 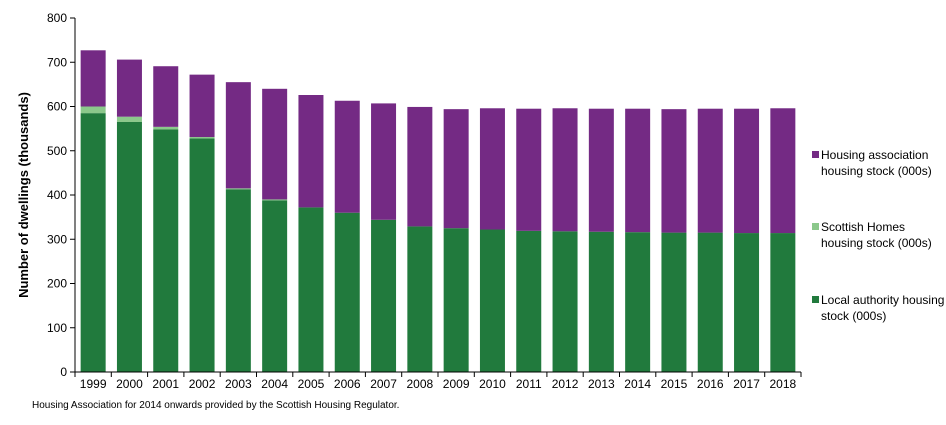 I want to click on x-tick-label-2006: 2006, so click(x=347, y=384).